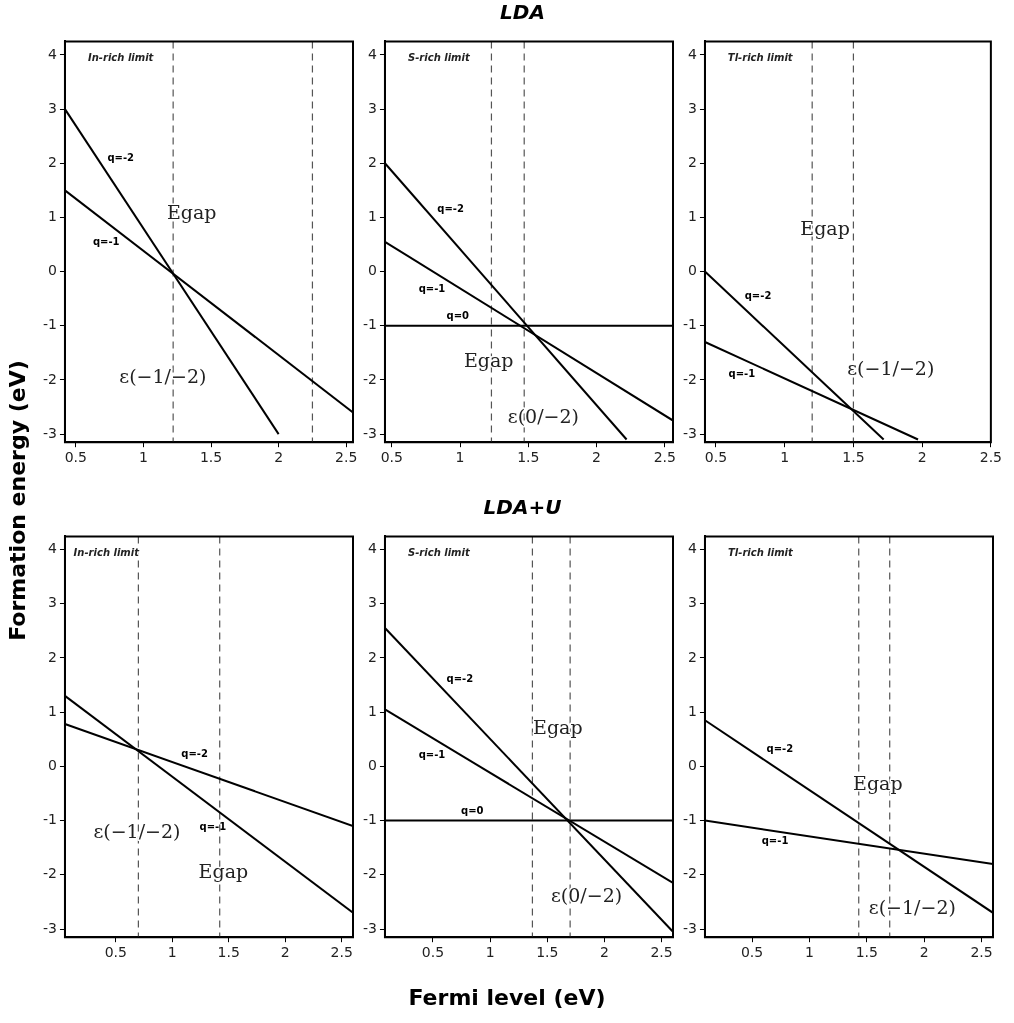 This screenshot has height=1023, width=1014. I want to click on series-label: q=0, so click(458, 316).